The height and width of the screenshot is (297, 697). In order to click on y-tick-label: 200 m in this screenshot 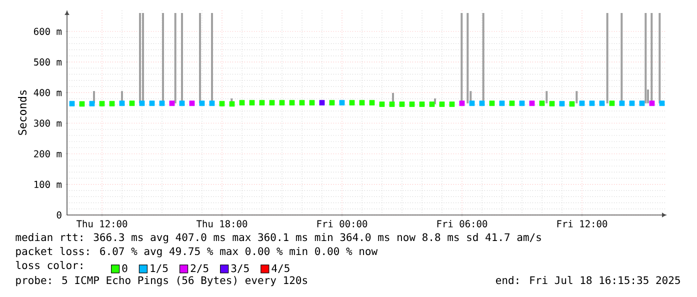, I will do `click(48, 154)`.